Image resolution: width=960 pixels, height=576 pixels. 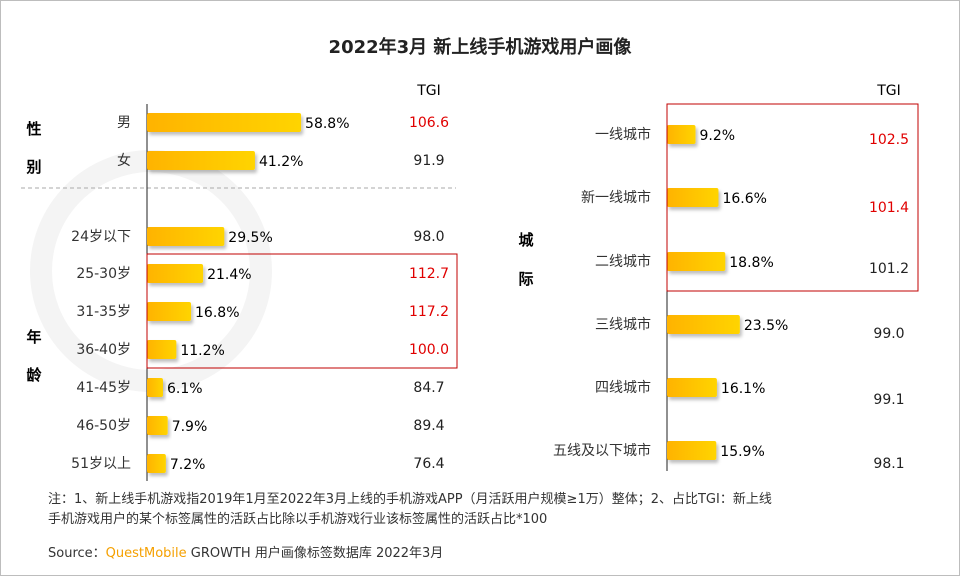 I want to click on tgi-value: 117.2, so click(x=429, y=312).